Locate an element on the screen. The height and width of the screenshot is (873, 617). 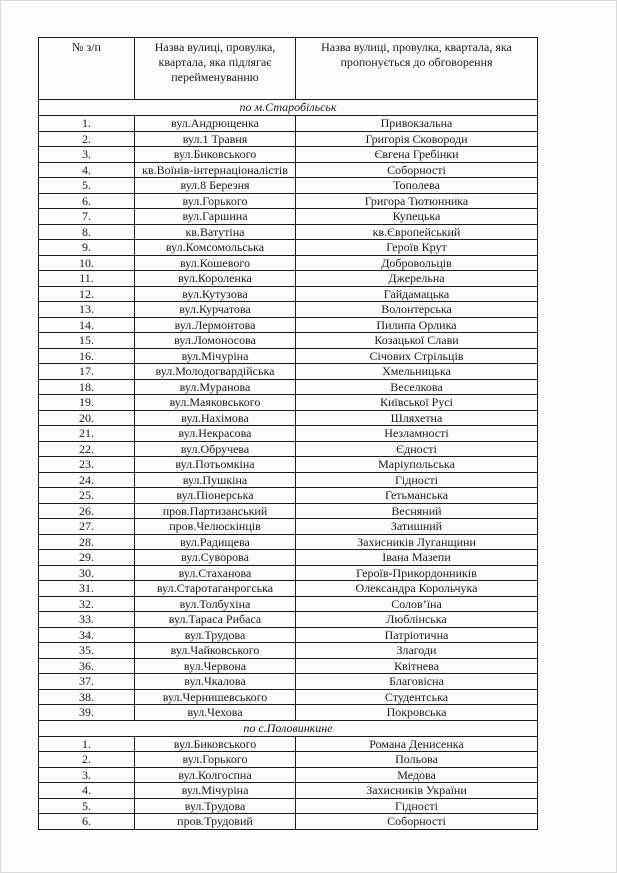
old-name-cell: вул.Стаханова is located at coordinates (215, 572).